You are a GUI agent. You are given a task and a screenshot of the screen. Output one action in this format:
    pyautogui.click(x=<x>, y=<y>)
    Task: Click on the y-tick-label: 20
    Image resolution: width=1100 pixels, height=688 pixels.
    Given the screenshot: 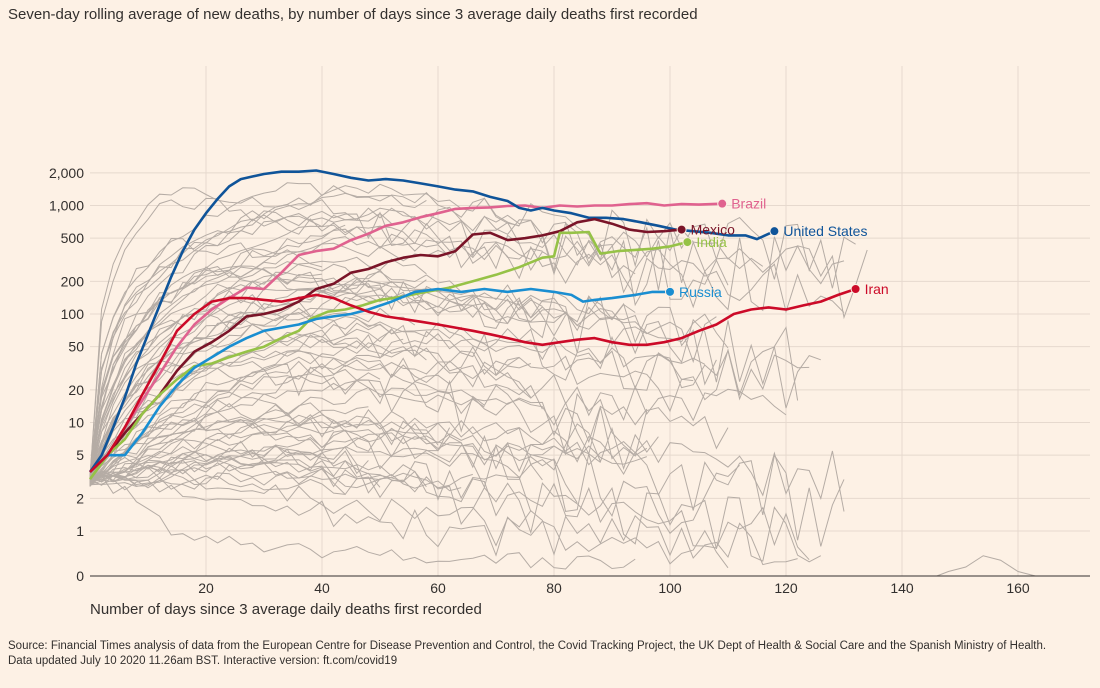 What is the action you would take?
    pyautogui.click(x=76, y=390)
    